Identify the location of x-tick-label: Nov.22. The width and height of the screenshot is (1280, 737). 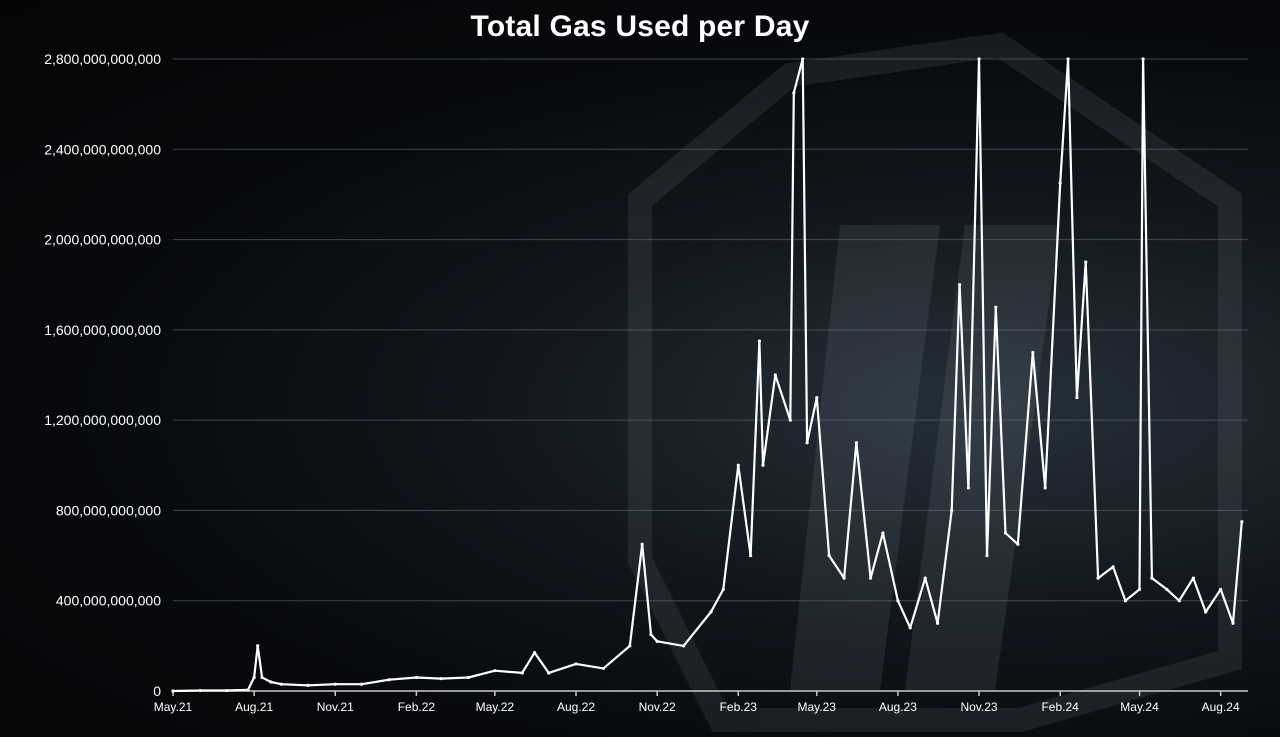
(657, 707).